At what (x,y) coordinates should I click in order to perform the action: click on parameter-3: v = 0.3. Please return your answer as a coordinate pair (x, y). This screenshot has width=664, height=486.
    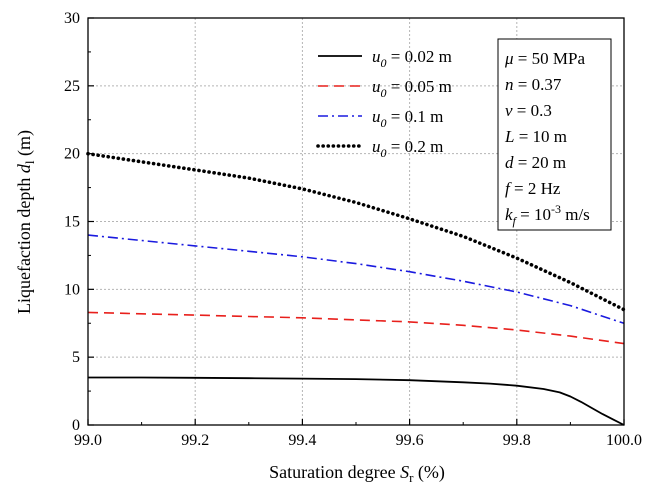
    Looking at the image, I should click on (528, 110).